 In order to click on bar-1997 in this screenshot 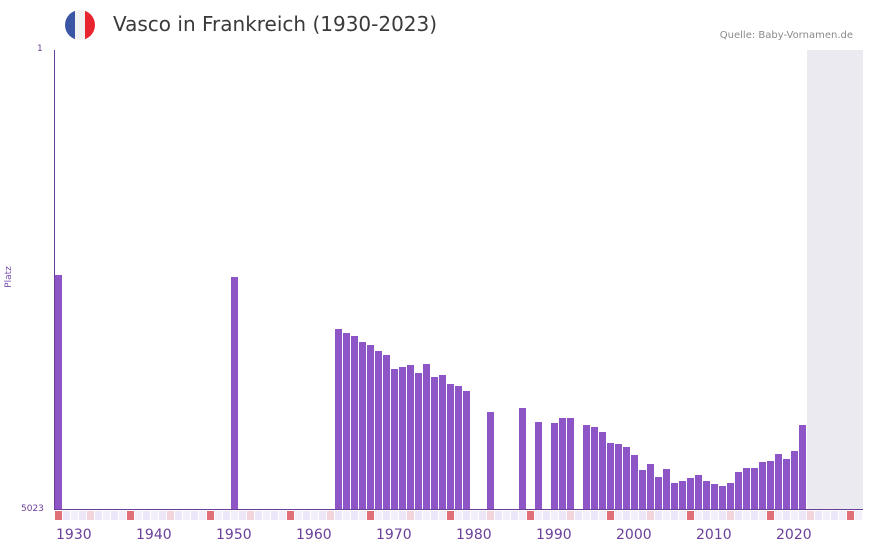, I will do `click(594, 468)`.